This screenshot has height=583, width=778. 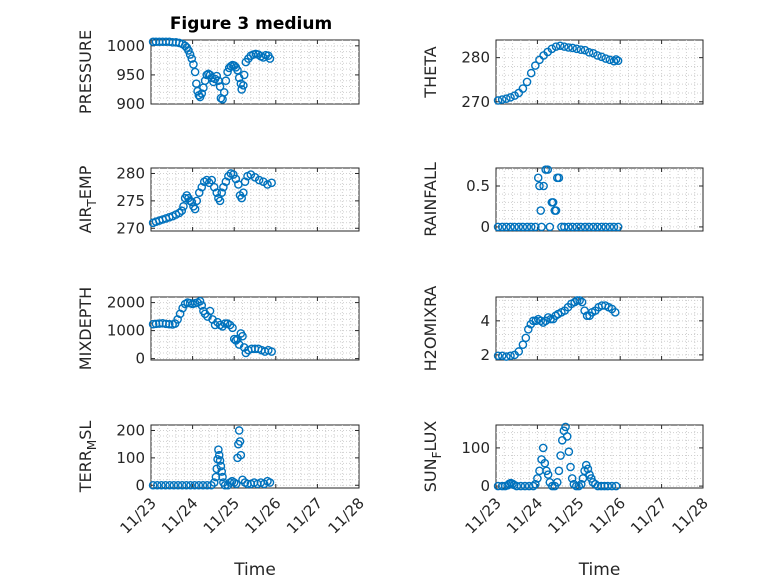 I want to click on x-tick-label: 11/26, so click(x=262, y=515).